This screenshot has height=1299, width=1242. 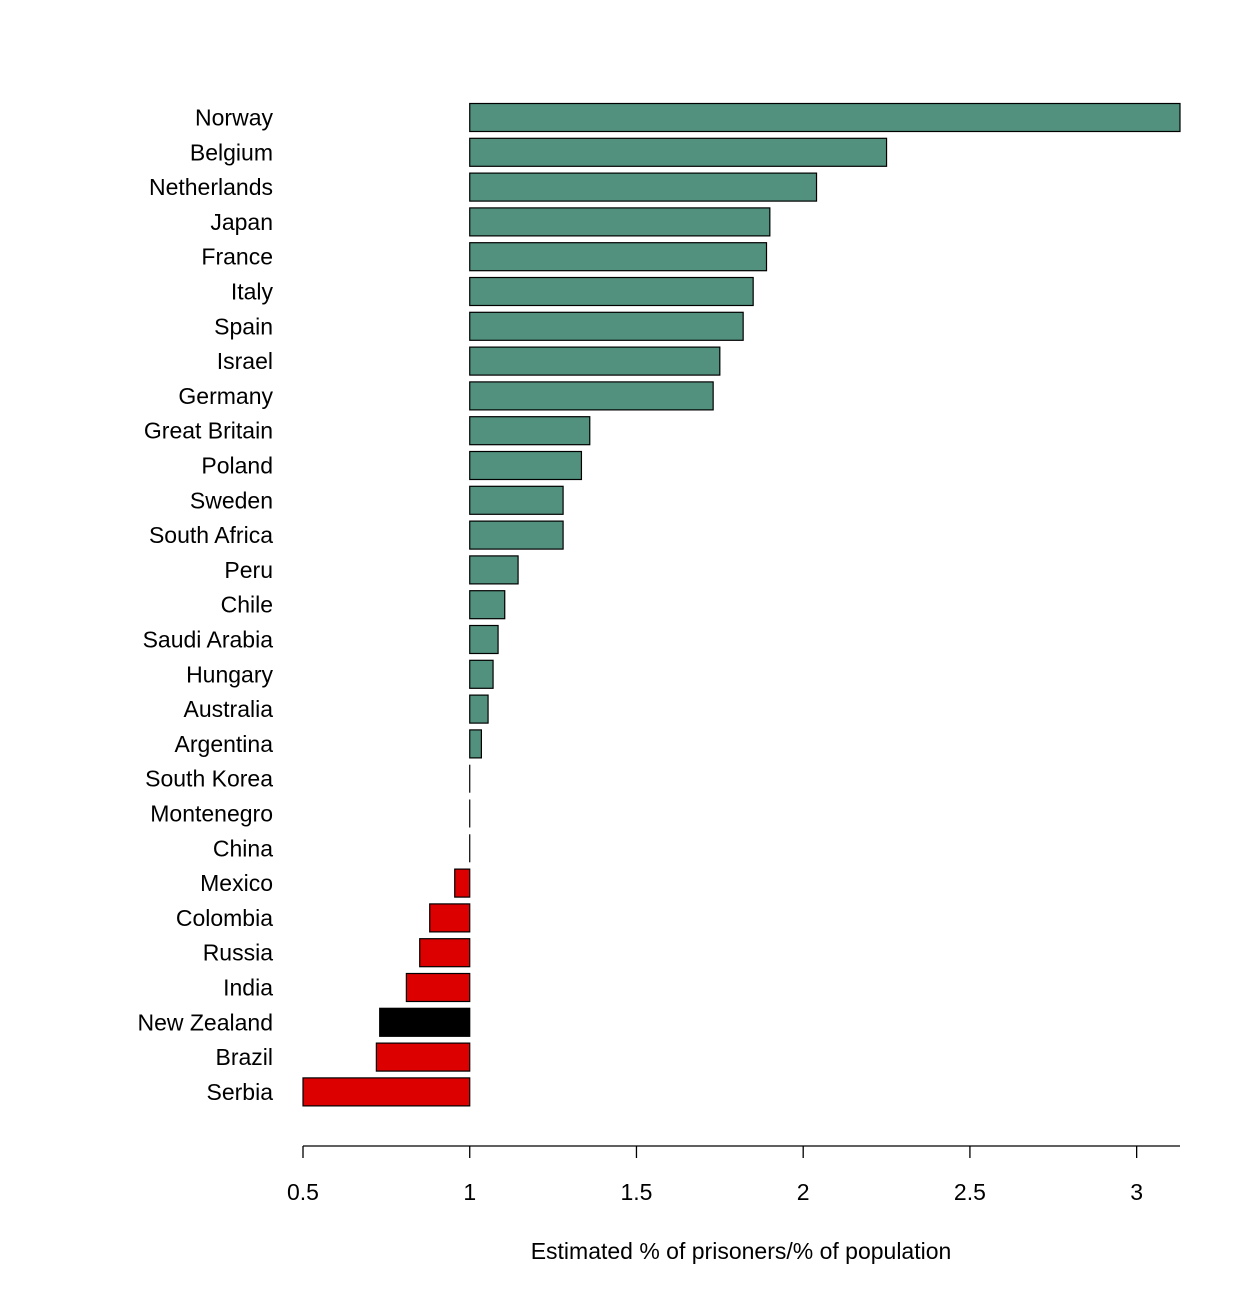 What do you see at coordinates (494, 570) in the screenshot?
I see `bar-peru` at bounding box center [494, 570].